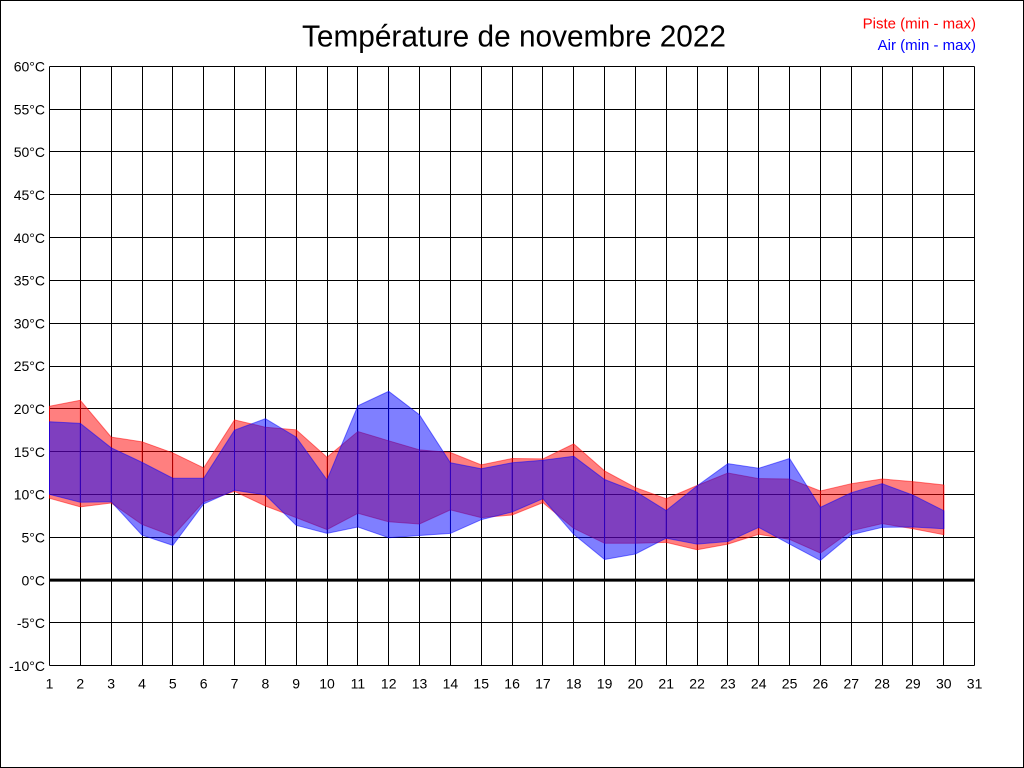  What do you see at coordinates (451, 684) in the screenshot?
I see `svg-text: 14` at bounding box center [451, 684].